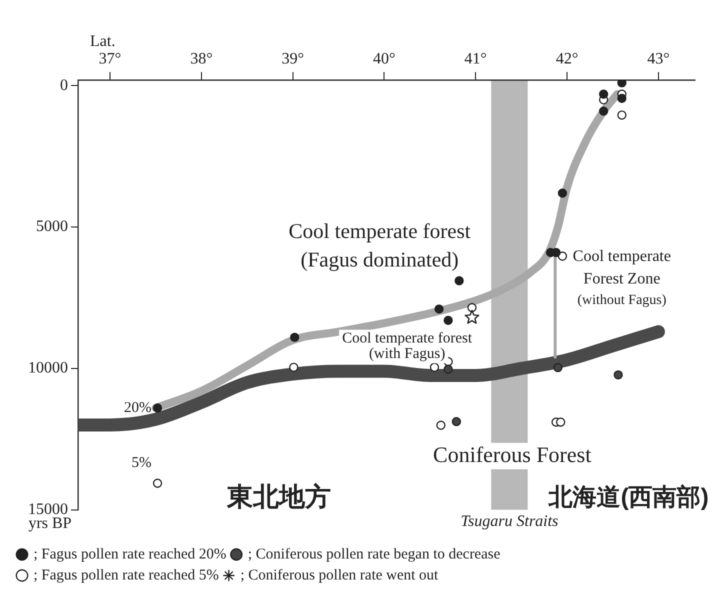  I want to click on annotation: Forest Zone, so click(621, 279).